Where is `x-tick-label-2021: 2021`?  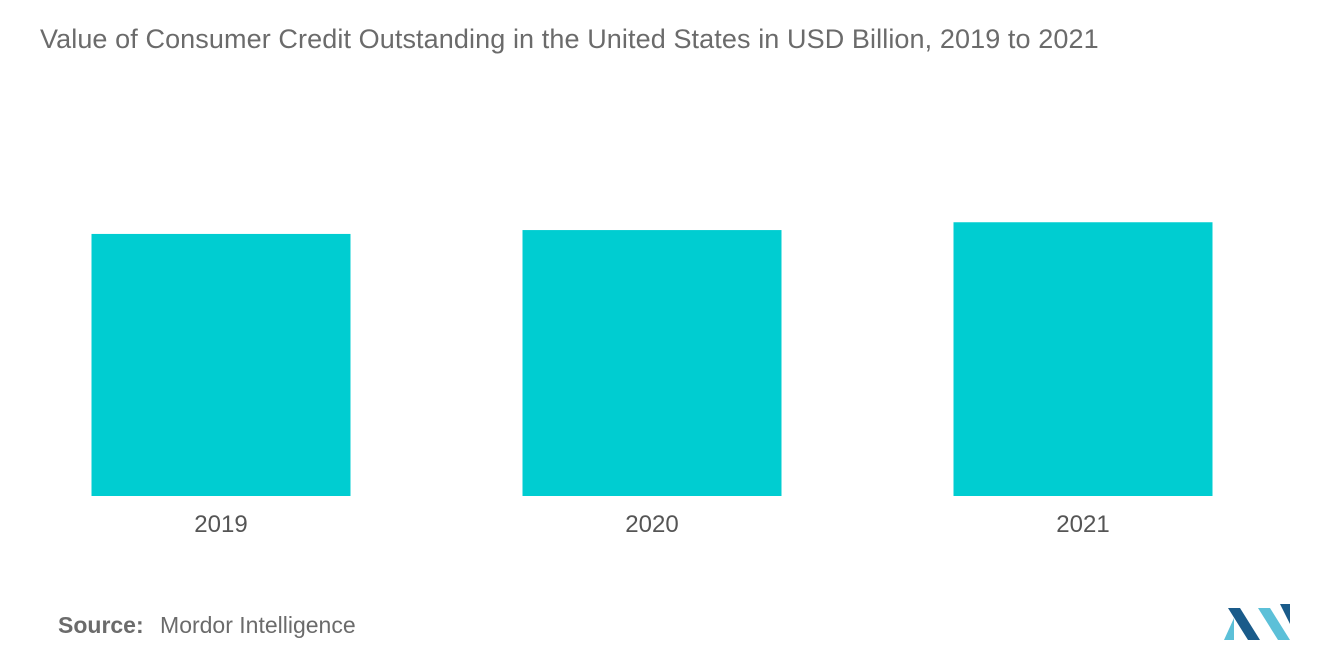
x-tick-label-2021: 2021 is located at coordinates (1082, 524).